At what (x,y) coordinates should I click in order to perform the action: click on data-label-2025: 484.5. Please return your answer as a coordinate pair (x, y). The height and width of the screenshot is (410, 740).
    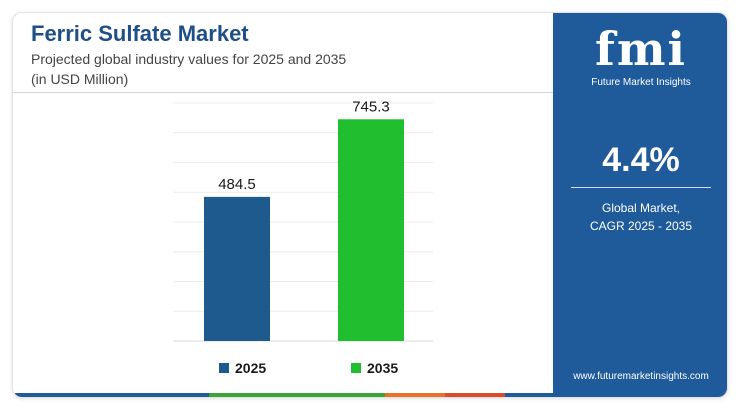
    Looking at the image, I should click on (237, 184).